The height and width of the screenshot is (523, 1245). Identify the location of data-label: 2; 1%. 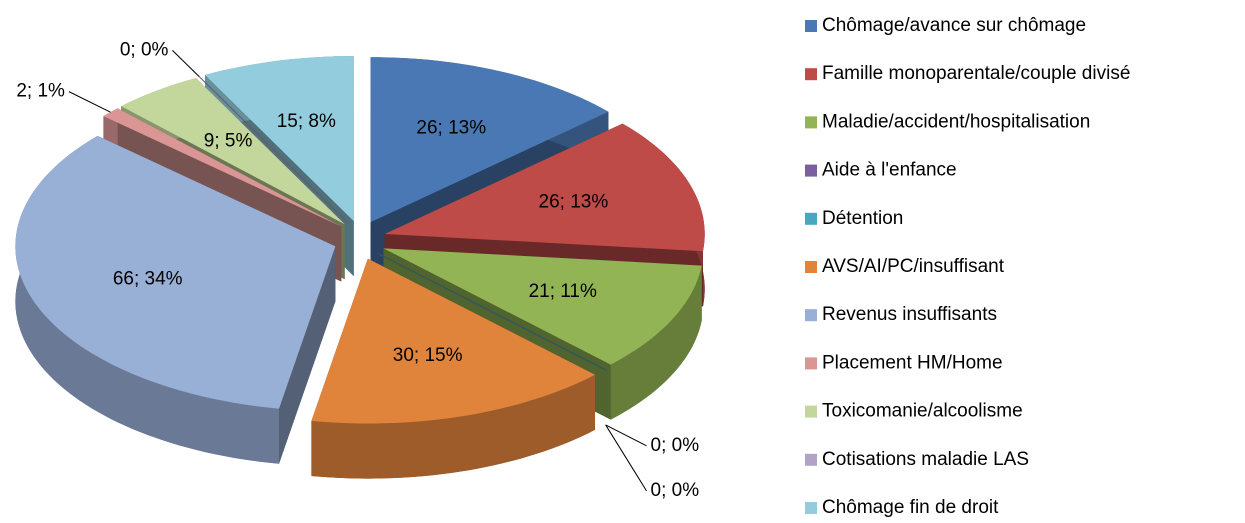
(40, 91).